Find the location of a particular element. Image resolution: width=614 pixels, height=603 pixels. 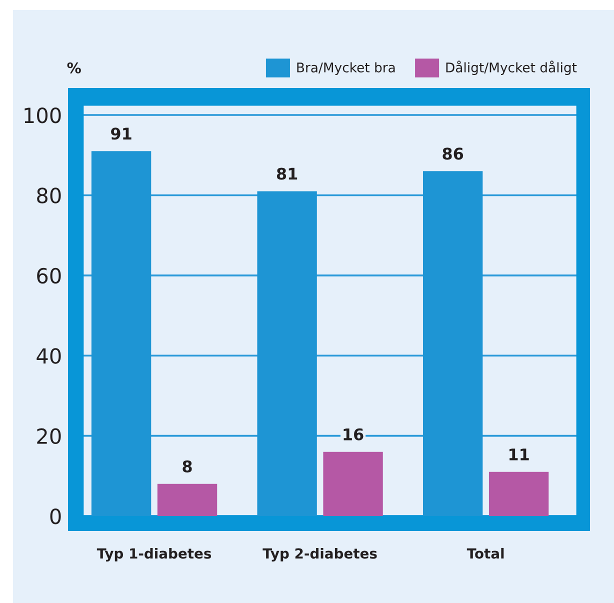

x-tick-label: Typ 2-diabetes is located at coordinates (319, 555).